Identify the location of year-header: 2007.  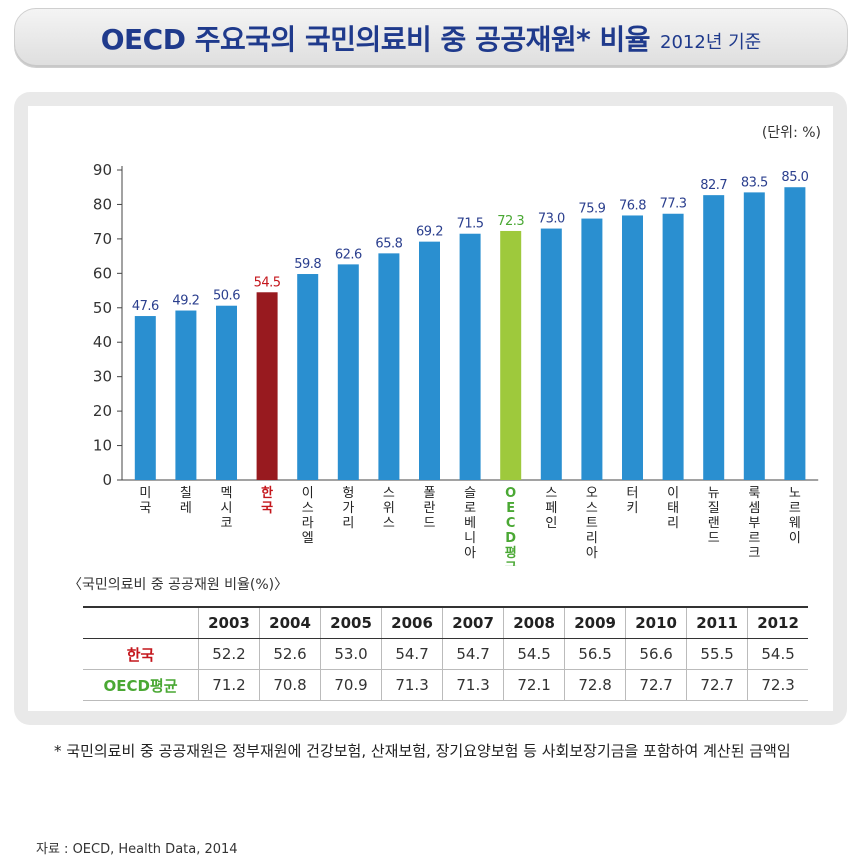
(473, 622).